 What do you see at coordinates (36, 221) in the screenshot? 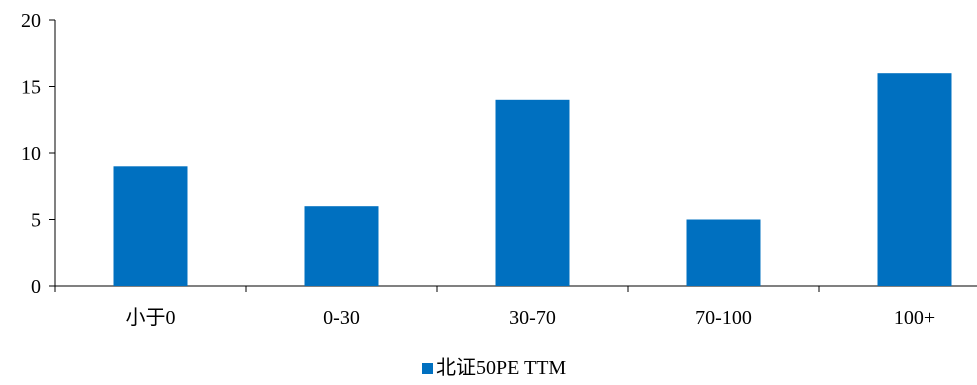
I see `y-tick-label: 5` at bounding box center [36, 221].